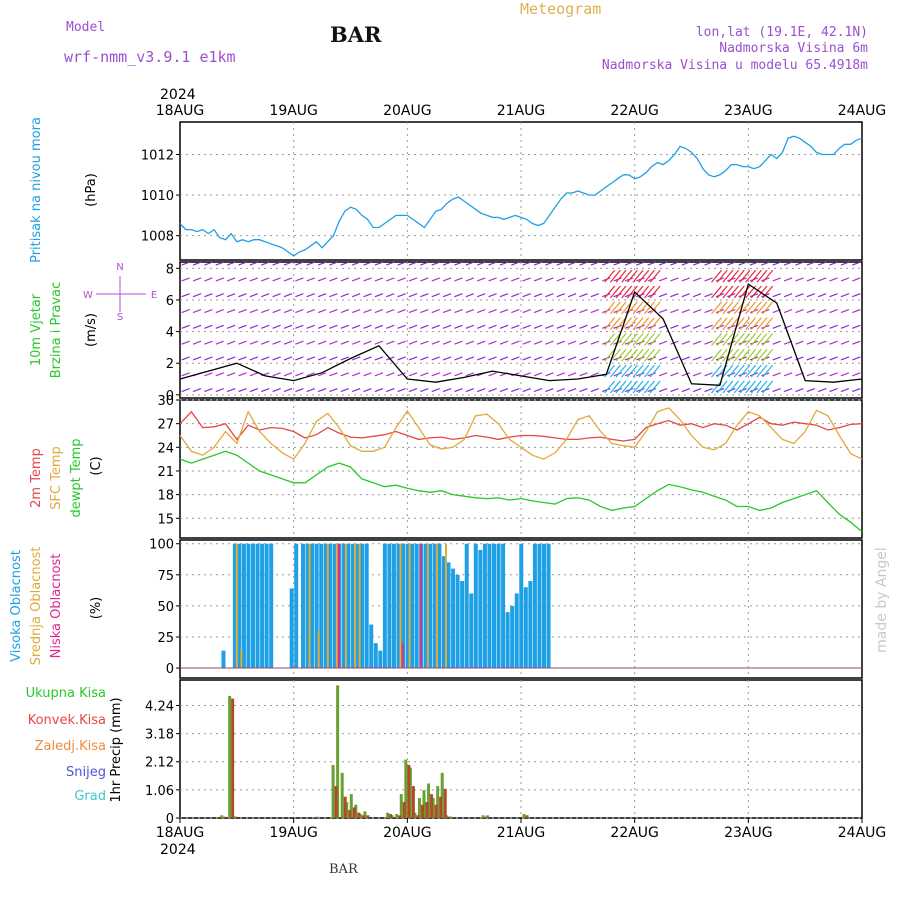  Describe the element at coordinates (793, 48) in the screenshot. I see `elevation-label: Nadmorska Visina 6m` at that location.